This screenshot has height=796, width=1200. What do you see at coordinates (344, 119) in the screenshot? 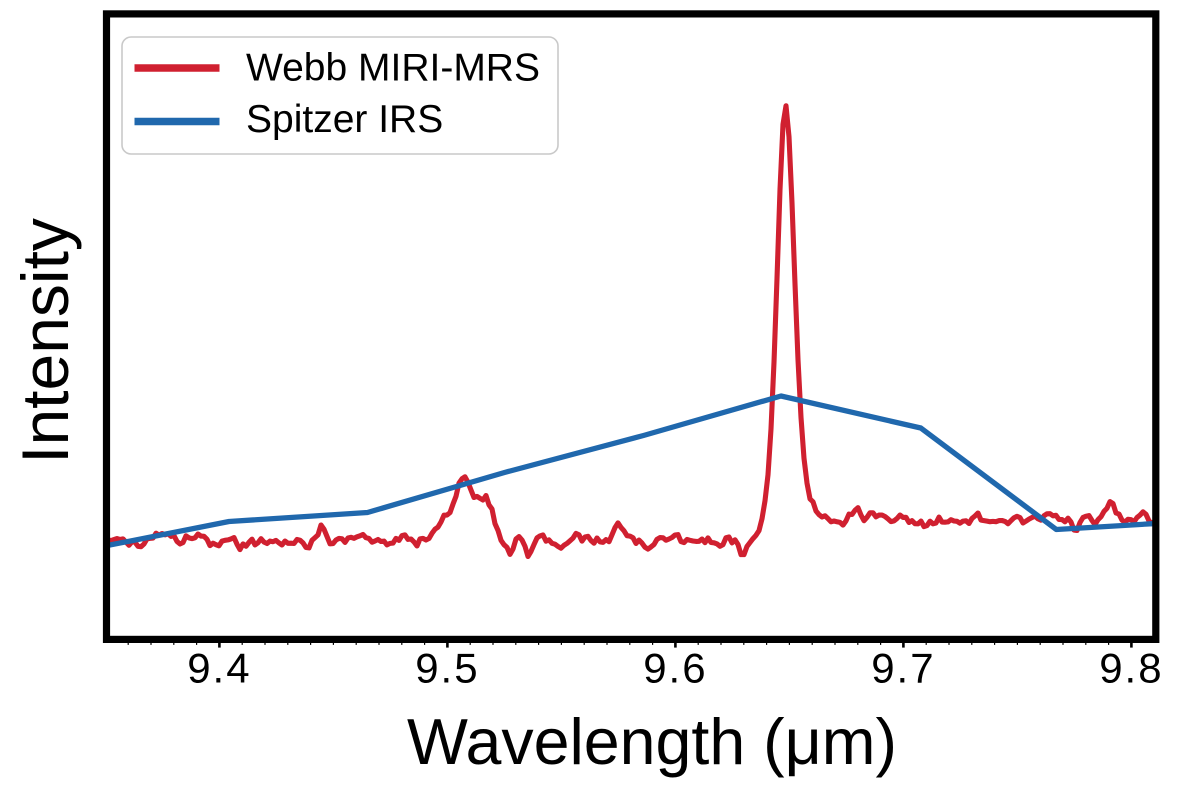
I see `svg-text: Spitzer IRS` at bounding box center [344, 119].